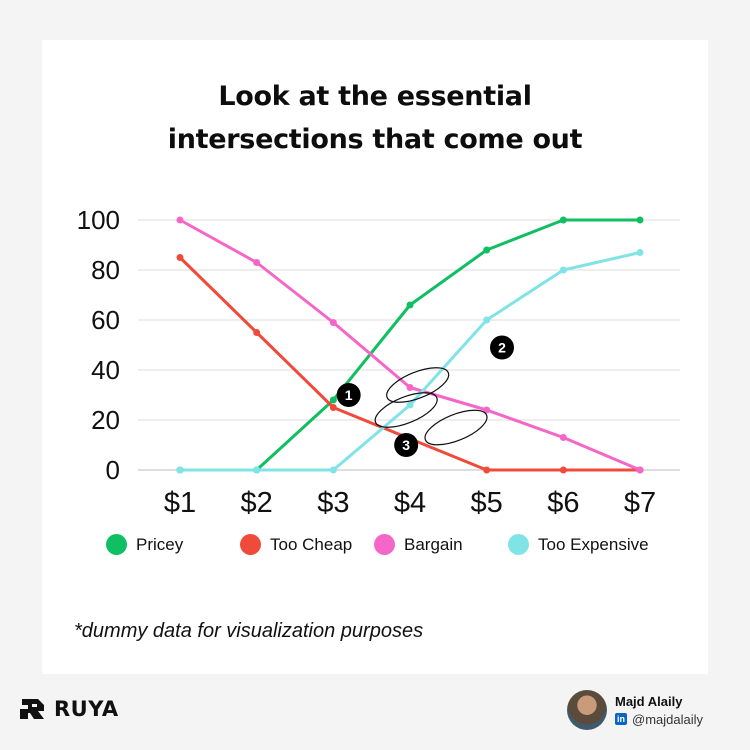  Describe the element at coordinates (98, 220) in the screenshot. I see `y-tick-label-100: 100` at that location.